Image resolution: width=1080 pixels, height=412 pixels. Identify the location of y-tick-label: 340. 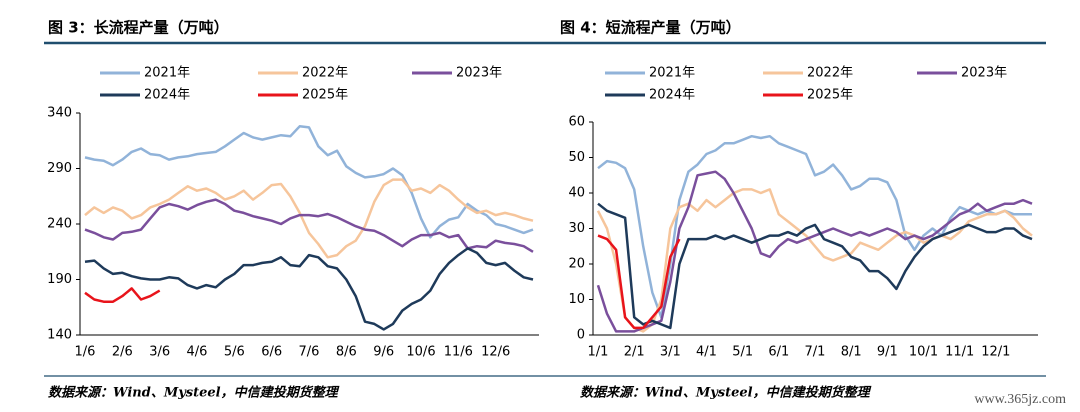
(59, 113).